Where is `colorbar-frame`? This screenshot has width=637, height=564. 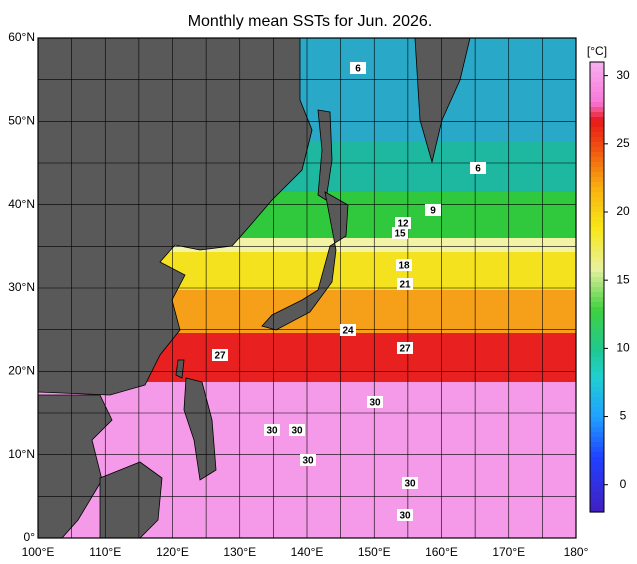 colorbar-frame is located at coordinates (597, 287).